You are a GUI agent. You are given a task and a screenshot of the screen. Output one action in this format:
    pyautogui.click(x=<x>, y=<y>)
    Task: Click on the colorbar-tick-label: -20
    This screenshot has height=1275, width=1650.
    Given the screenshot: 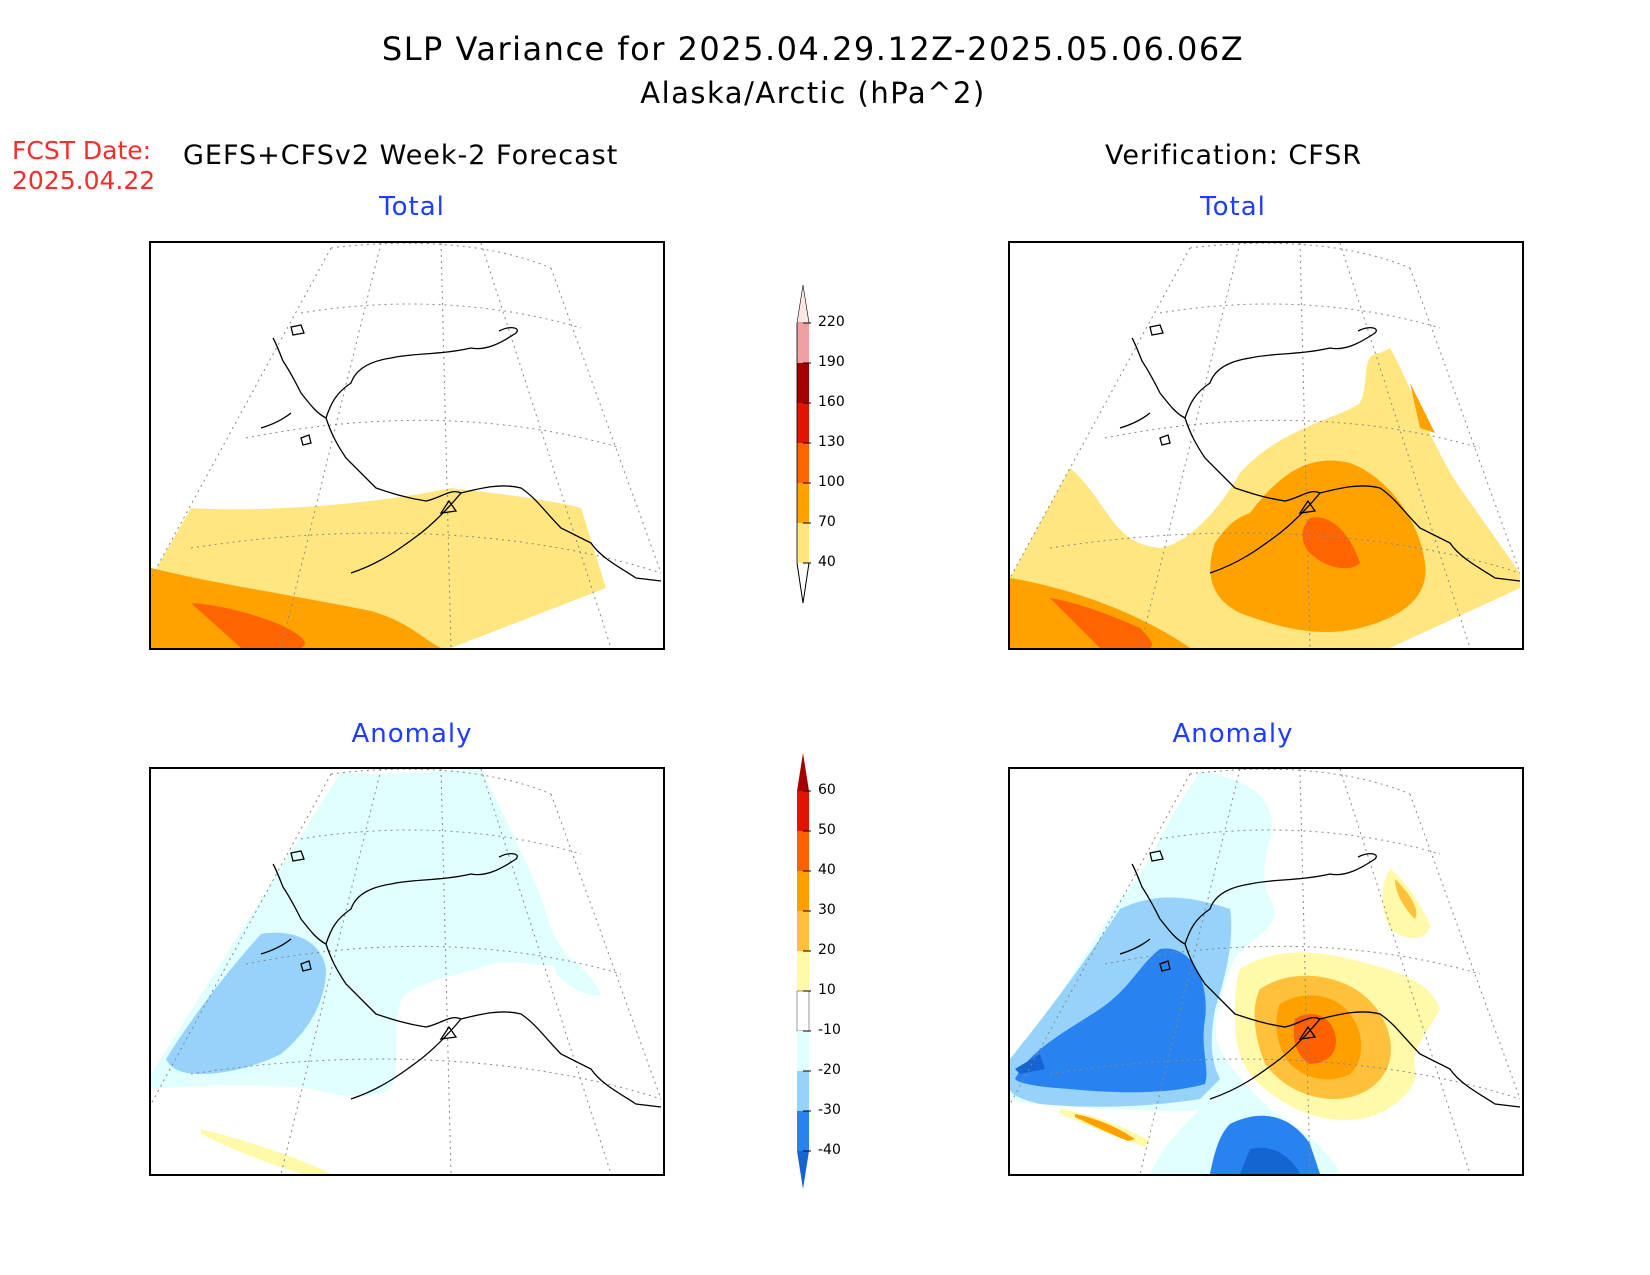 What is the action you would take?
    pyautogui.click(x=829, y=1070)
    